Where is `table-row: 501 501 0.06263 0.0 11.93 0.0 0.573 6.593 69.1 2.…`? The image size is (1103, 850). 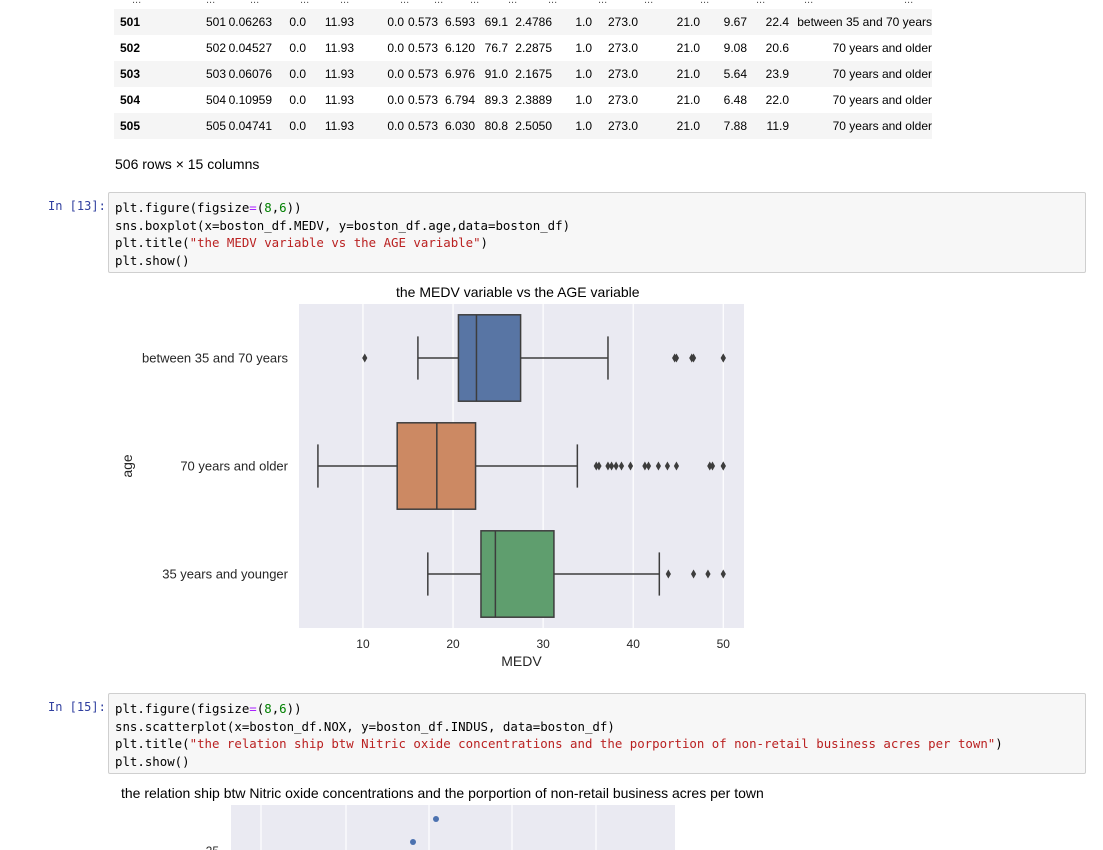
table-row: 501 501 0.06263 0.0 11.93 0.0 0.573 6.593 69.1 2.… is located at coordinates (523, 22).